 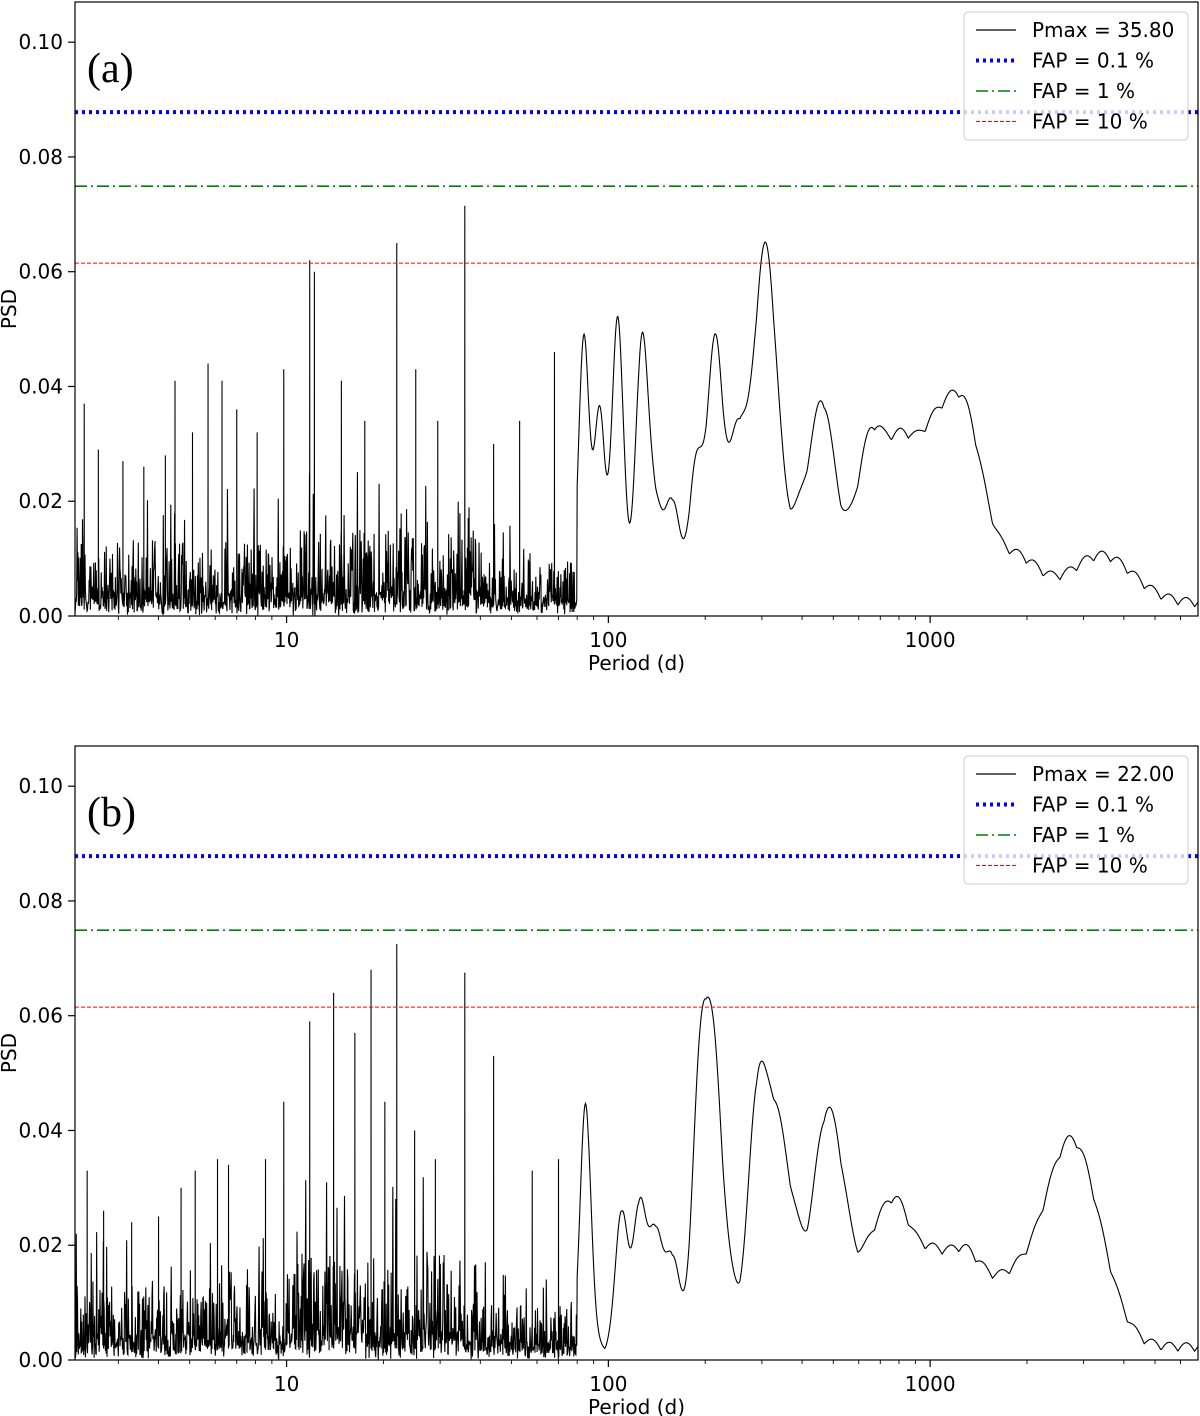 I want to click on legend-label-0: Pmax = 35.80, so click(x=1103, y=30).